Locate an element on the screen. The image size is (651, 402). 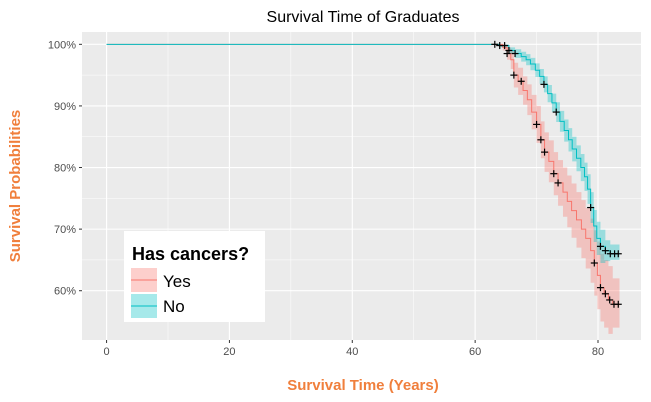
x-tick-label: 60 is located at coordinates (475, 352).